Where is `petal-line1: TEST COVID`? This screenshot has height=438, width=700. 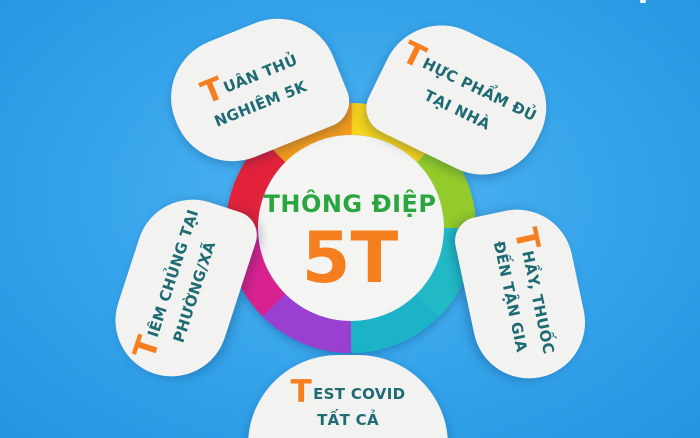 petal-line1: TEST COVID is located at coordinates (348, 392).